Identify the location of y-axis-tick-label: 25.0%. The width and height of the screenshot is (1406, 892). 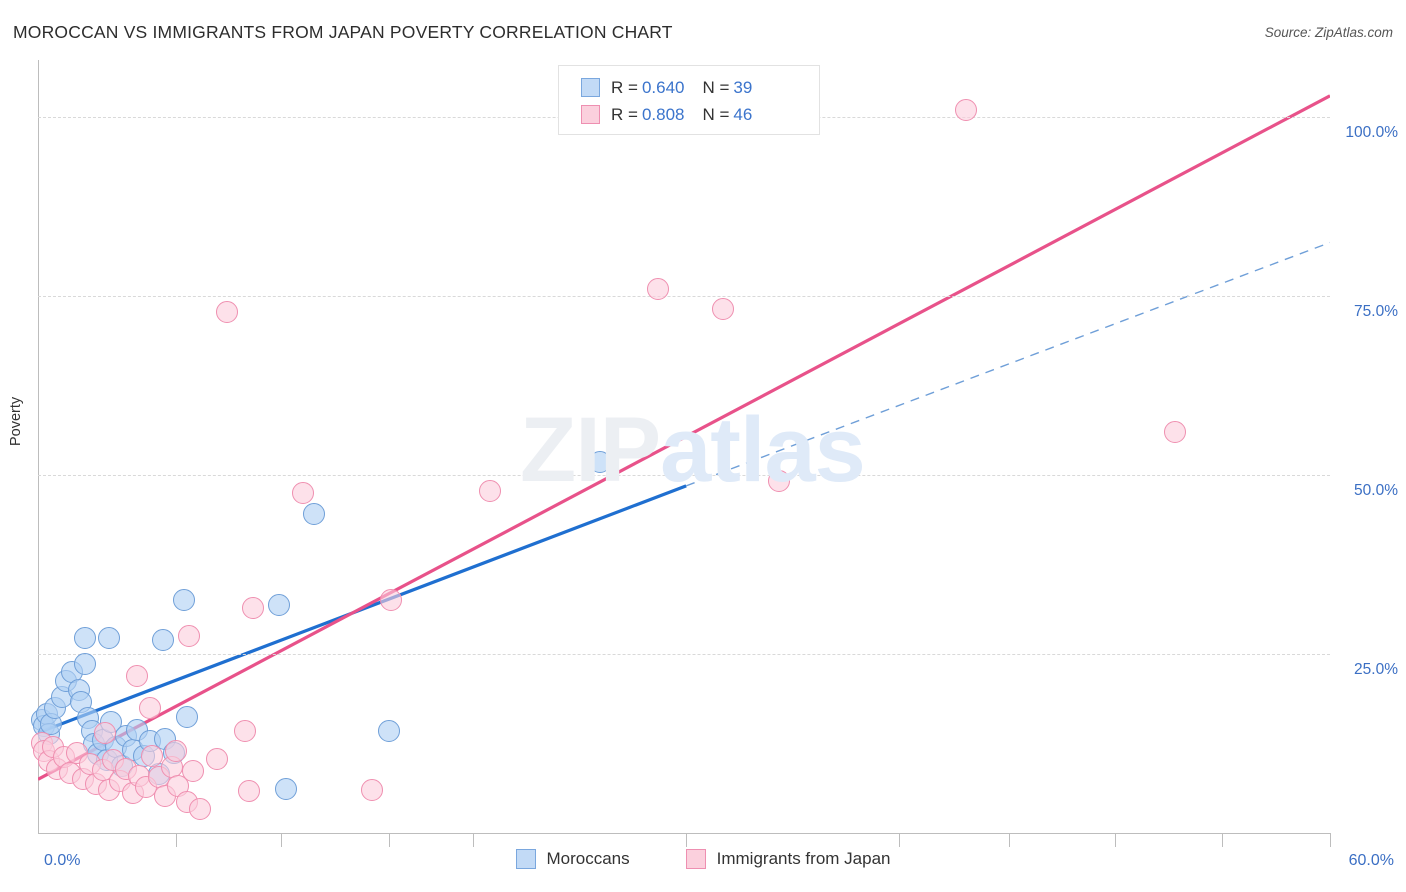
(1376, 670).